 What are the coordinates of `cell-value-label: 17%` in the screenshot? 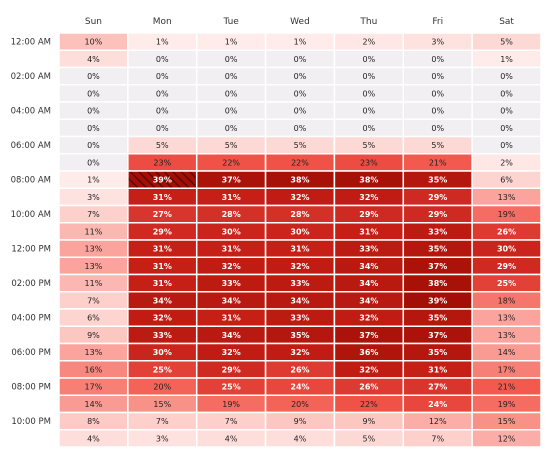 It's located at (94, 387).